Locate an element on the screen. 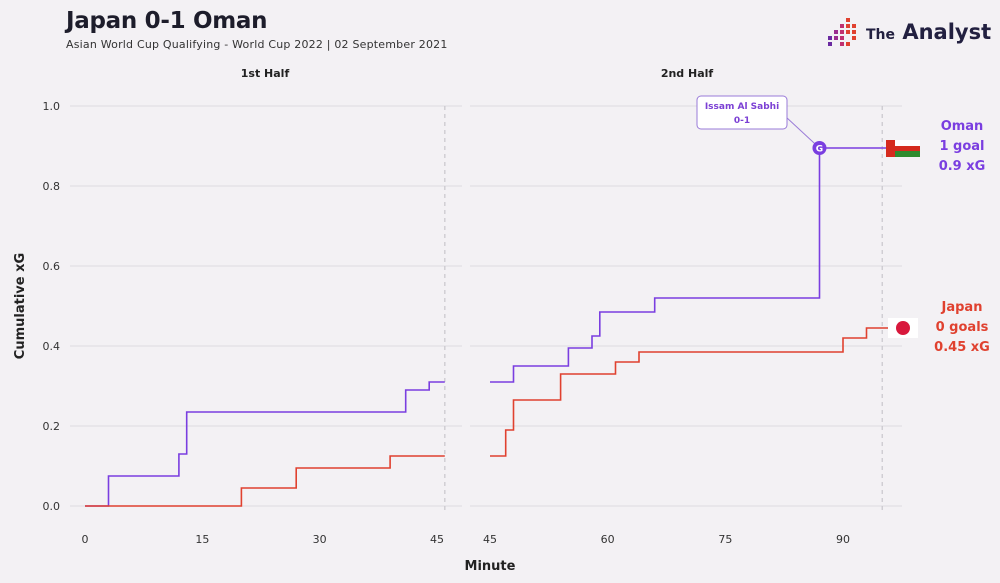 The width and height of the screenshot is (1000, 583). brand-logo: The Analyst is located at coordinates (910, 33).